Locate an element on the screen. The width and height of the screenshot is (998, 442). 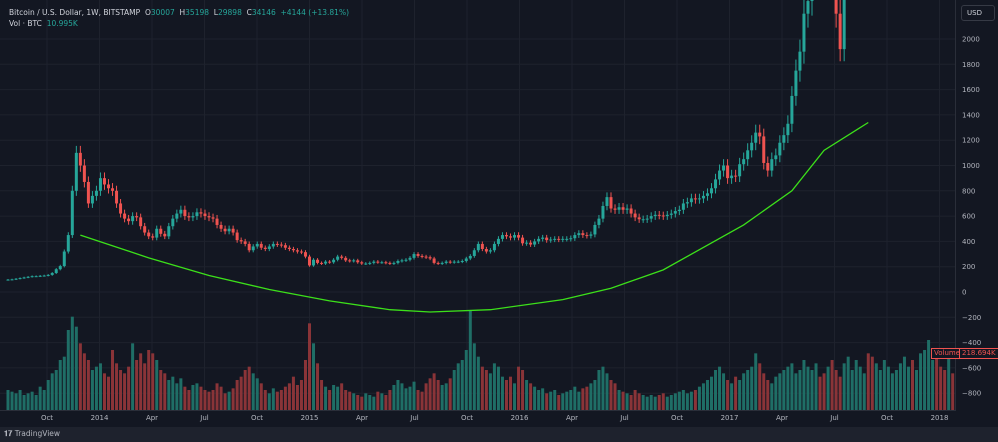
low-value: 29898 is located at coordinates (229, 12).